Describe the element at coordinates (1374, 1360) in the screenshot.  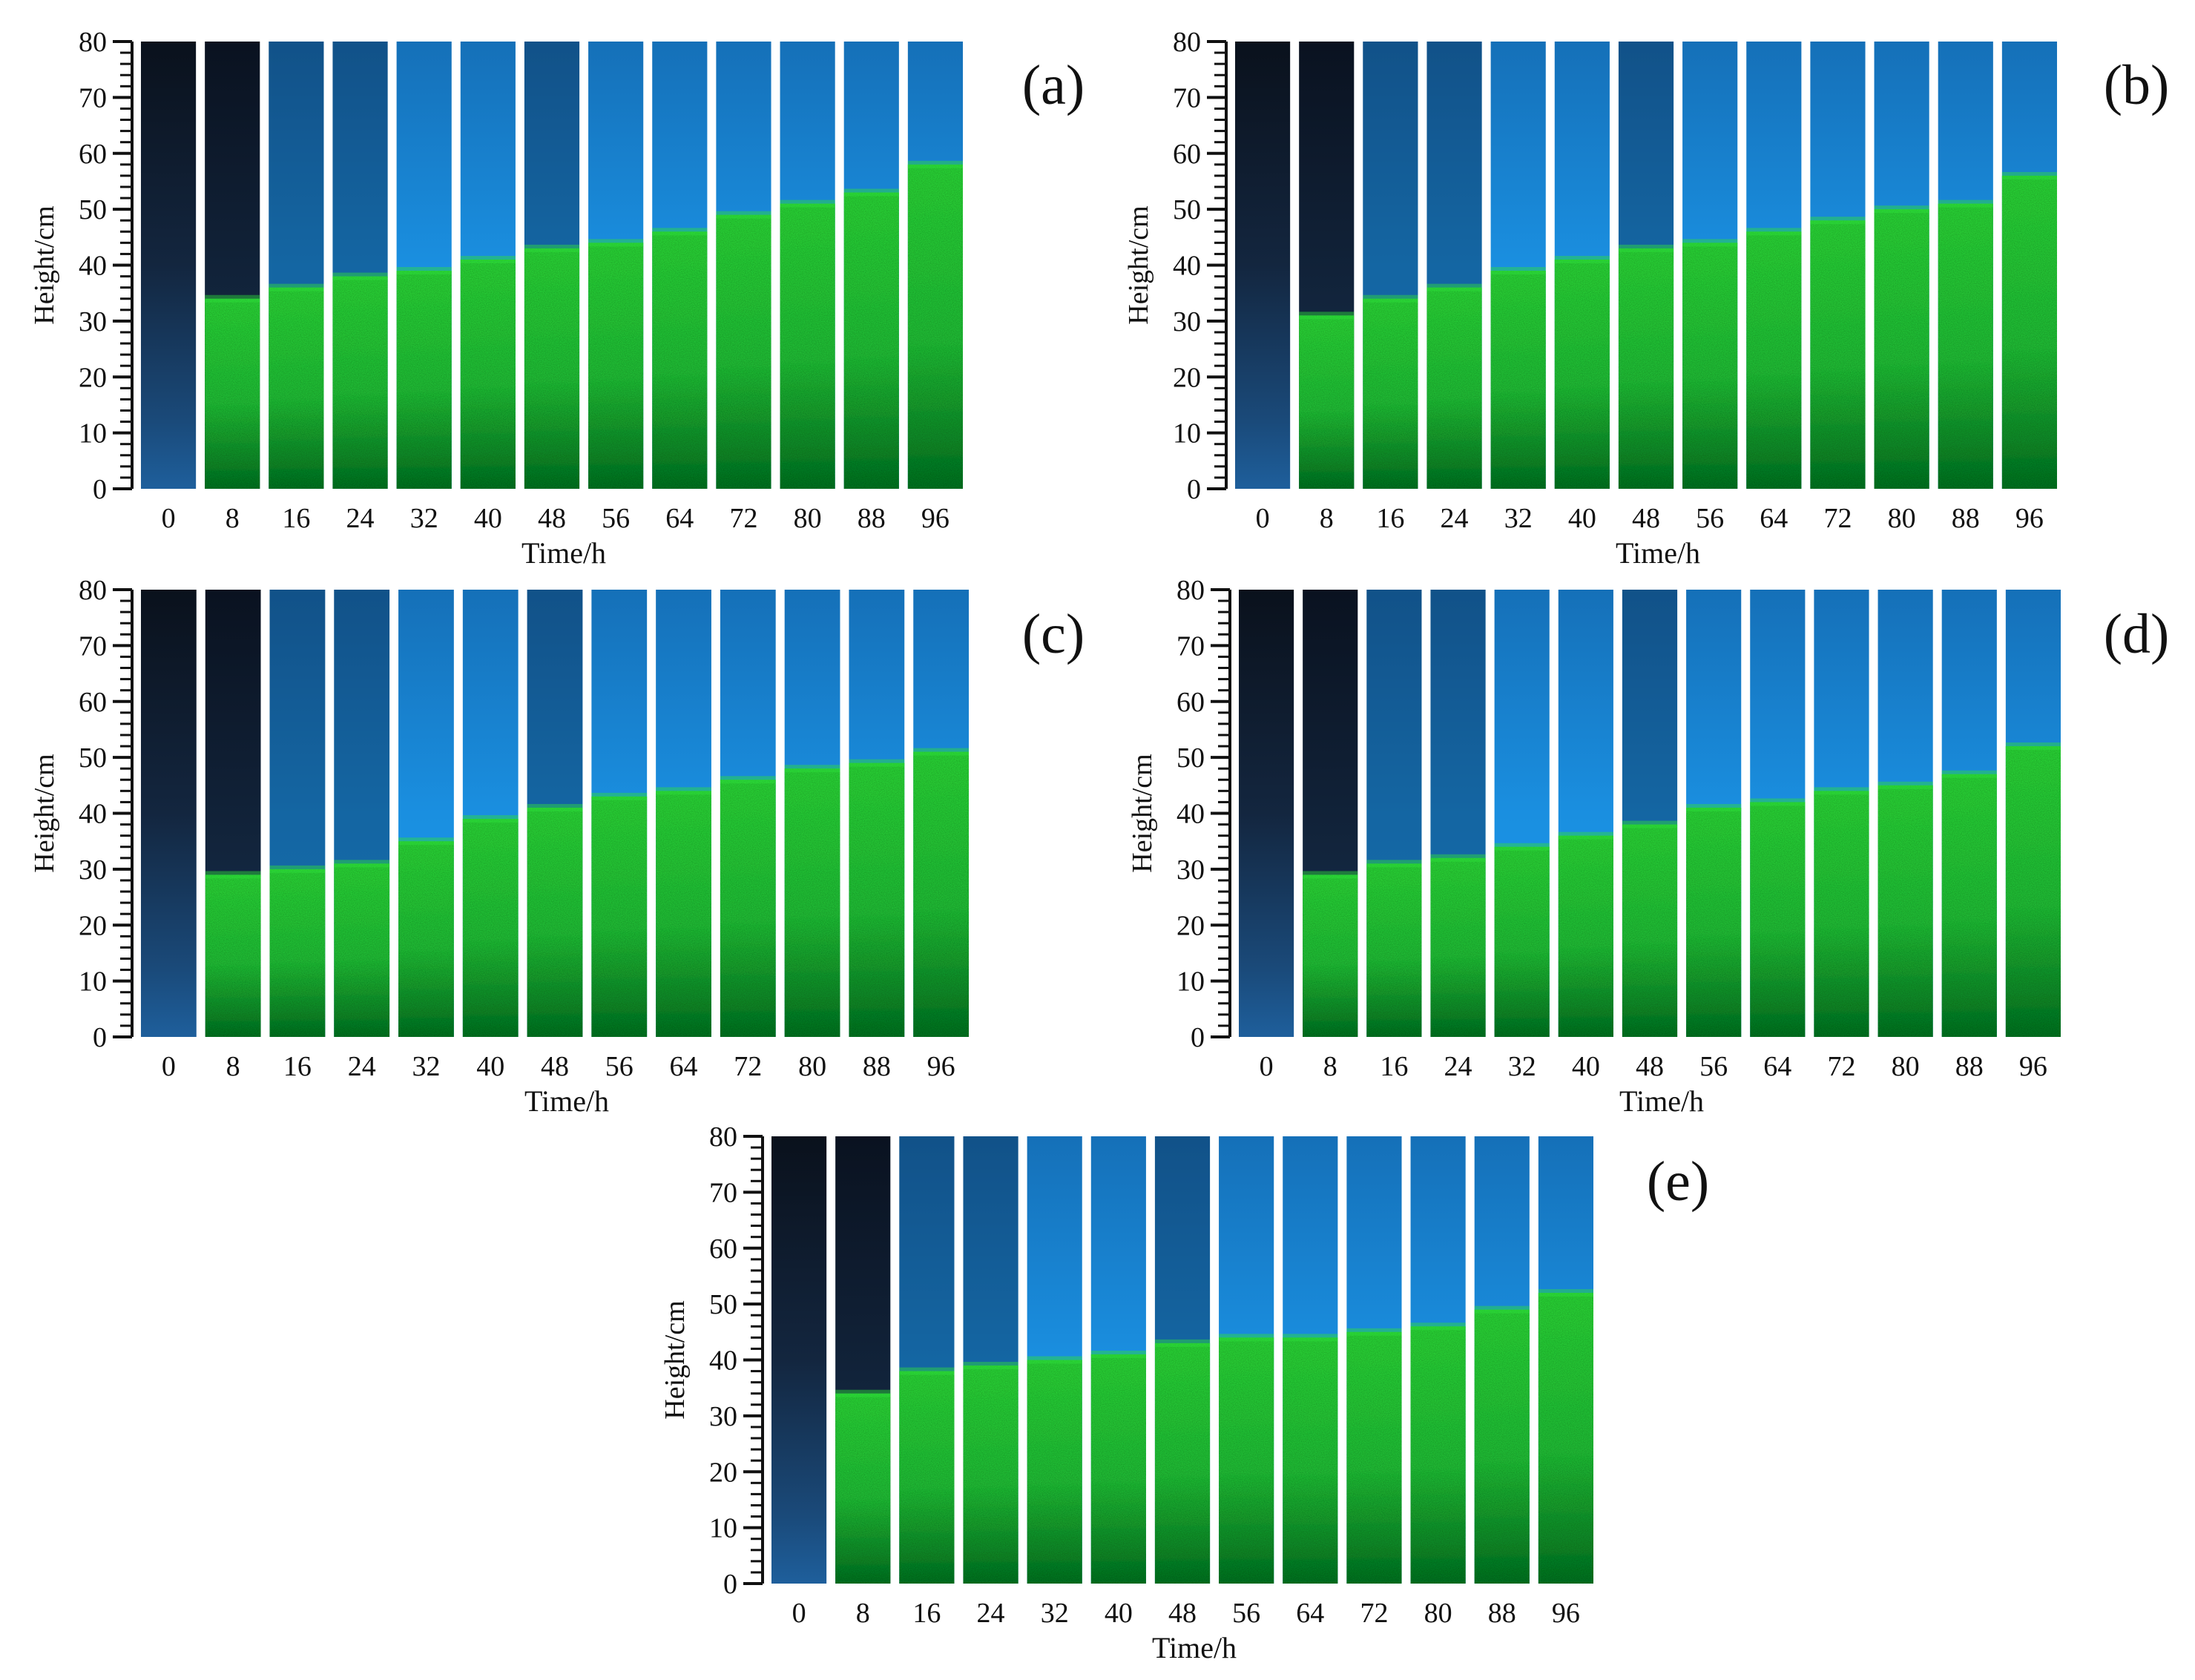
I see `column-72h` at that location.